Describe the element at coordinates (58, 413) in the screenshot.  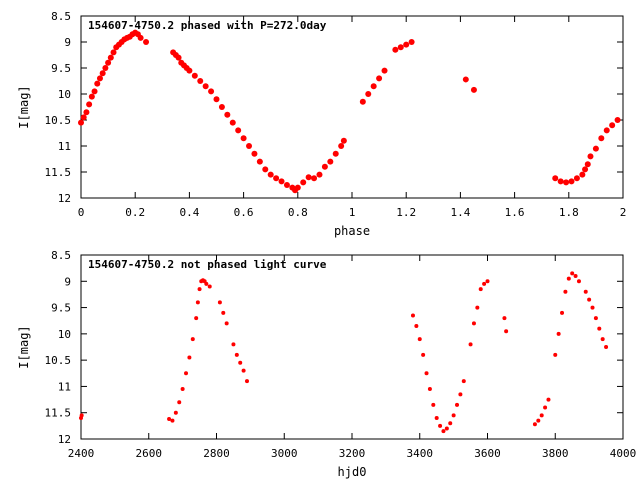
I see `y-tick-label: 11.5` at that location.